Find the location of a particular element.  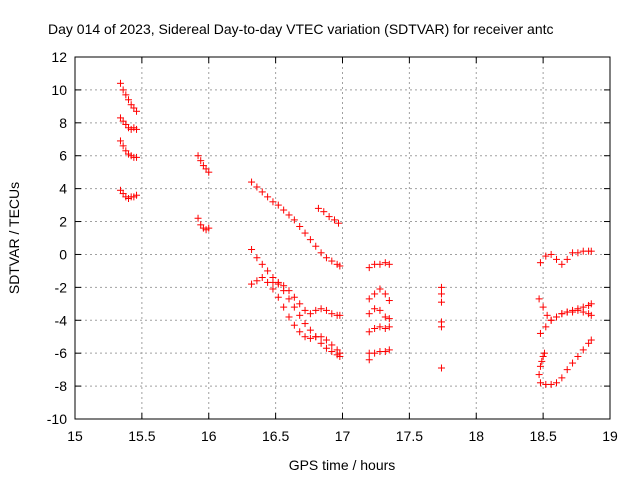

x-tick-label: 16.5 is located at coordinates (275, 436).